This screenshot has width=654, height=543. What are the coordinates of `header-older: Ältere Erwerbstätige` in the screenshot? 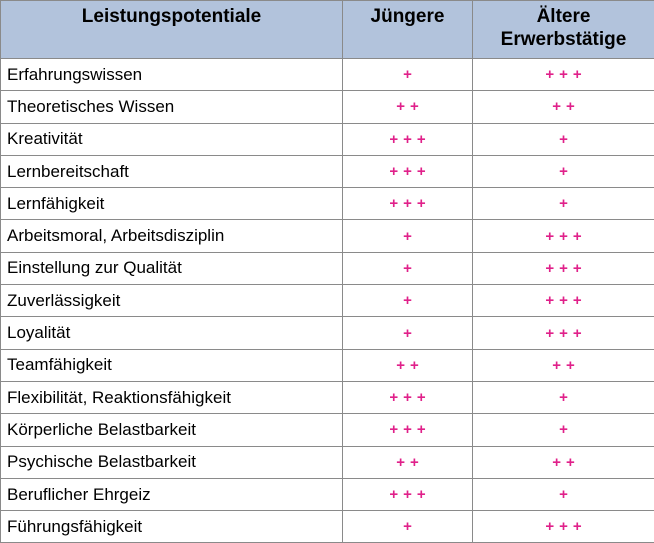 It's located at (563, 29).